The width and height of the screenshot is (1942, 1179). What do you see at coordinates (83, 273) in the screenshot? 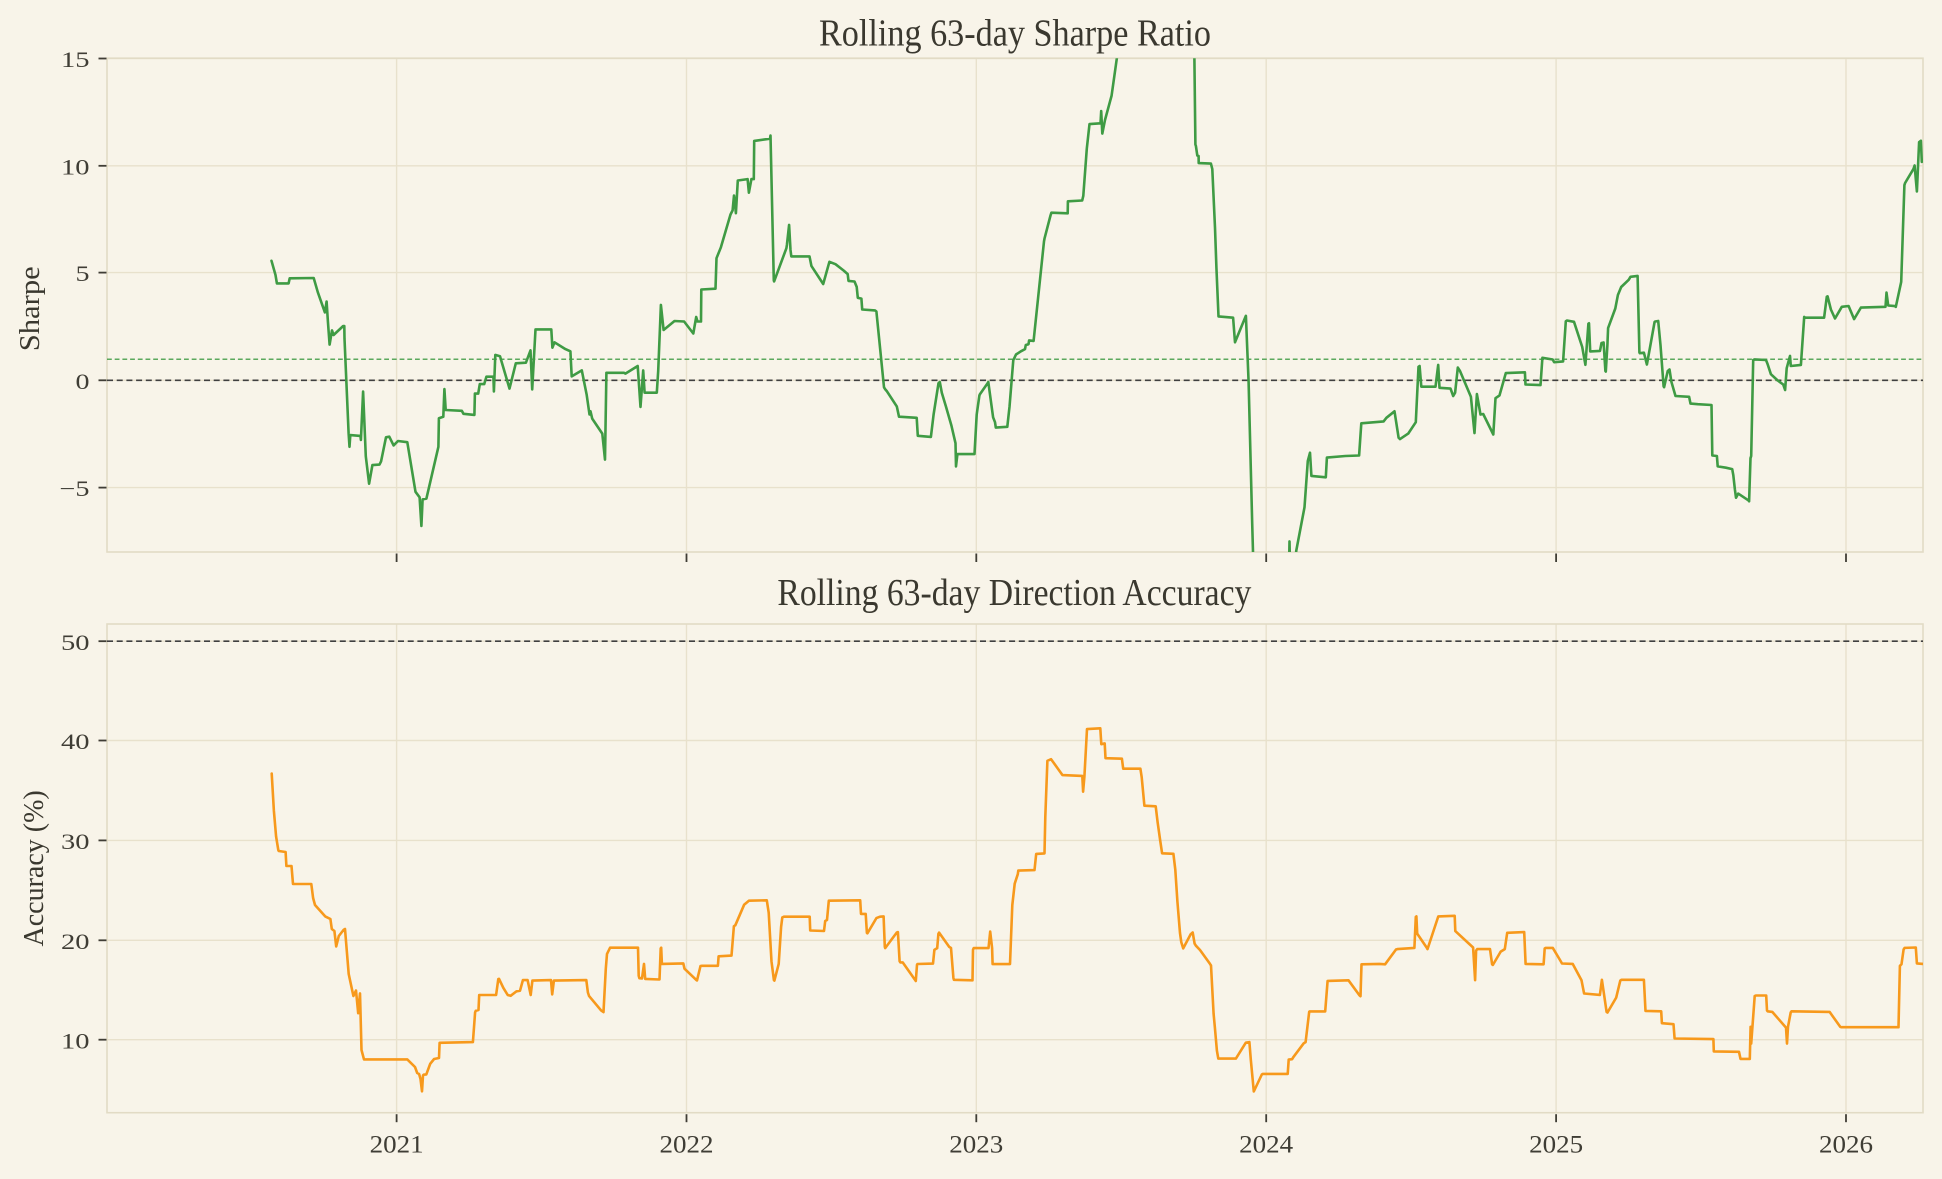
I see `svg-text: 5` at bounding box center [83, 273].